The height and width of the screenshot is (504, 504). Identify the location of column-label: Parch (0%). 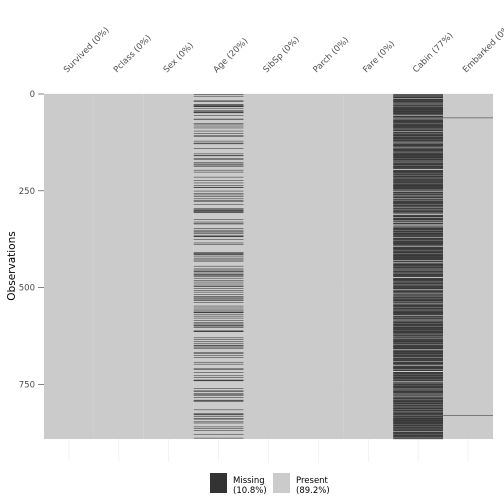
(331, 55).